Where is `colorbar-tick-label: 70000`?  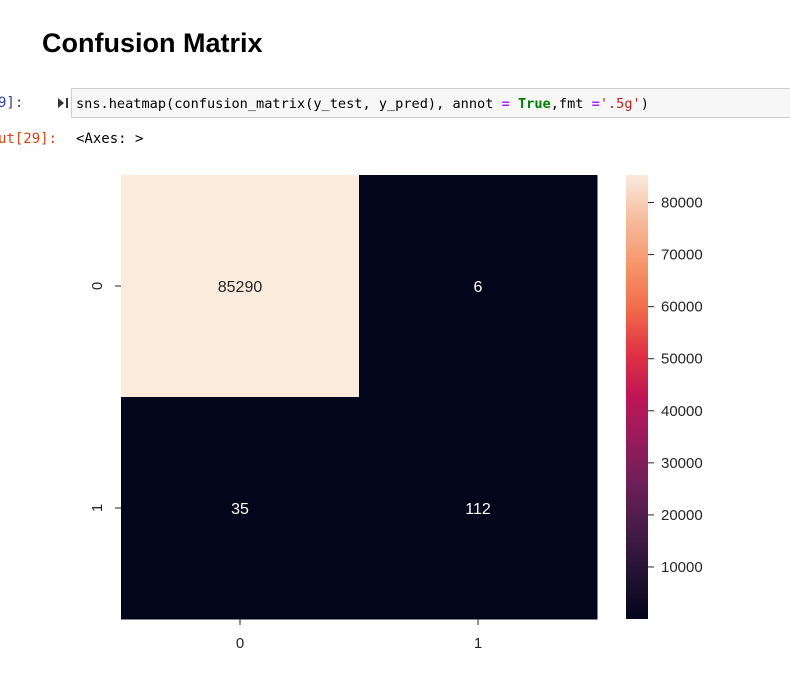
colorbar-tick-label: 70000 is located at coordinates (682, 255).